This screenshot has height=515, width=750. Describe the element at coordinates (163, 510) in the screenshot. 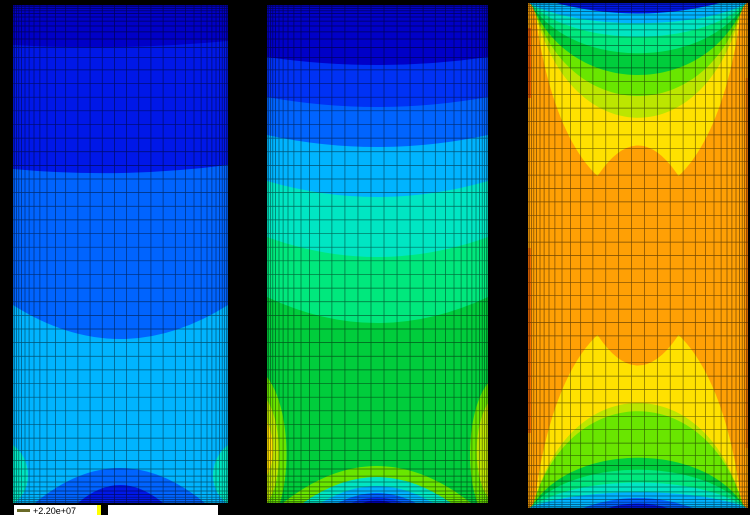

I see `legend-title-box` at that location.